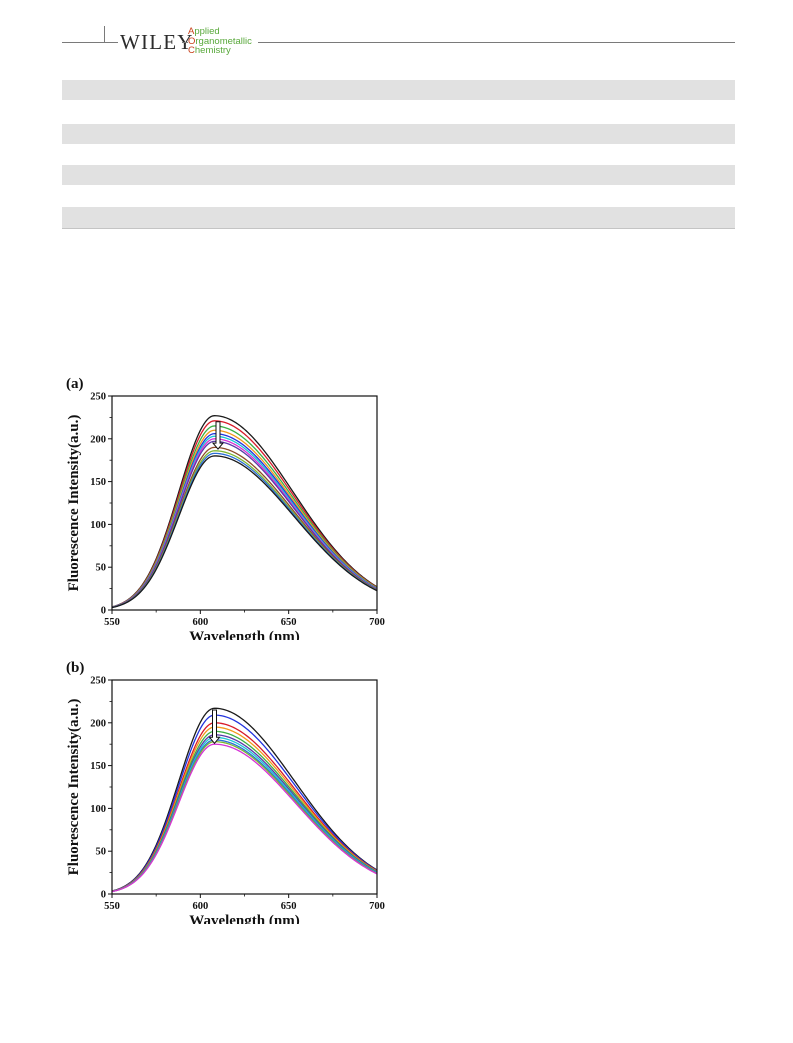 This screenshot has width=793, height=1043. Describe the element at coordinates (75, 384) in the screenshot. I see `panel-label: (a)` at that location.